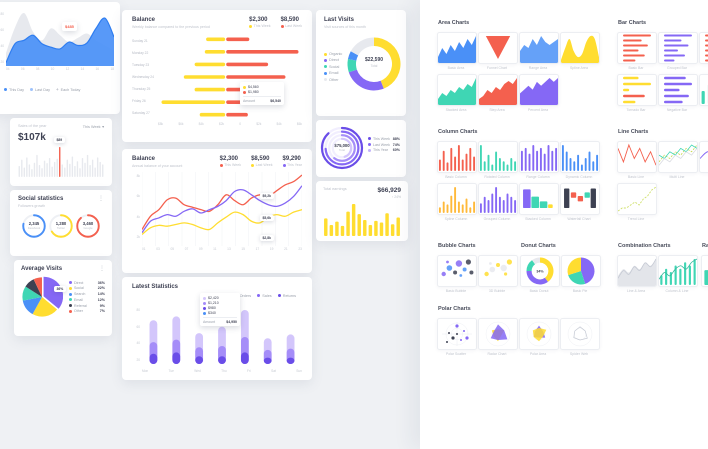 The width and height of the screenshot is (708, 449). What do you see at coordinates (88, 226) in the screenshot?
I see `progress-ring: 3,460 Google` at bounding box center [88, 226].